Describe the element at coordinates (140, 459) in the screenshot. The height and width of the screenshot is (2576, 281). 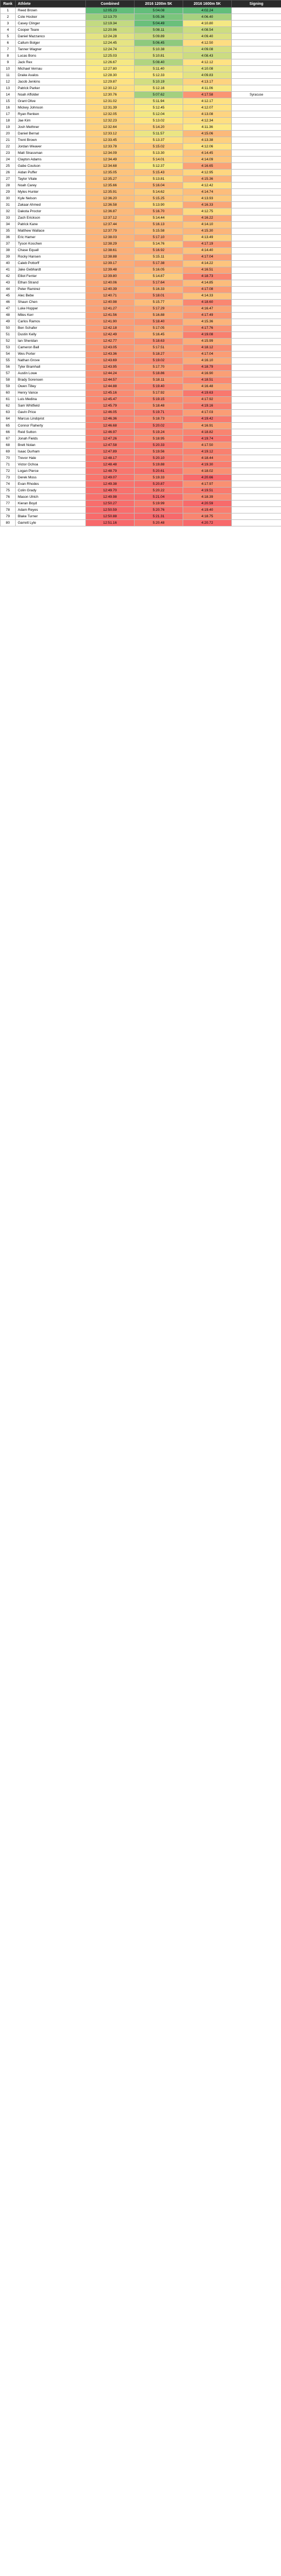
I see `table-row: 70 Trevor Hale 12:48.17 5:20.10 4:18.44` at that location.